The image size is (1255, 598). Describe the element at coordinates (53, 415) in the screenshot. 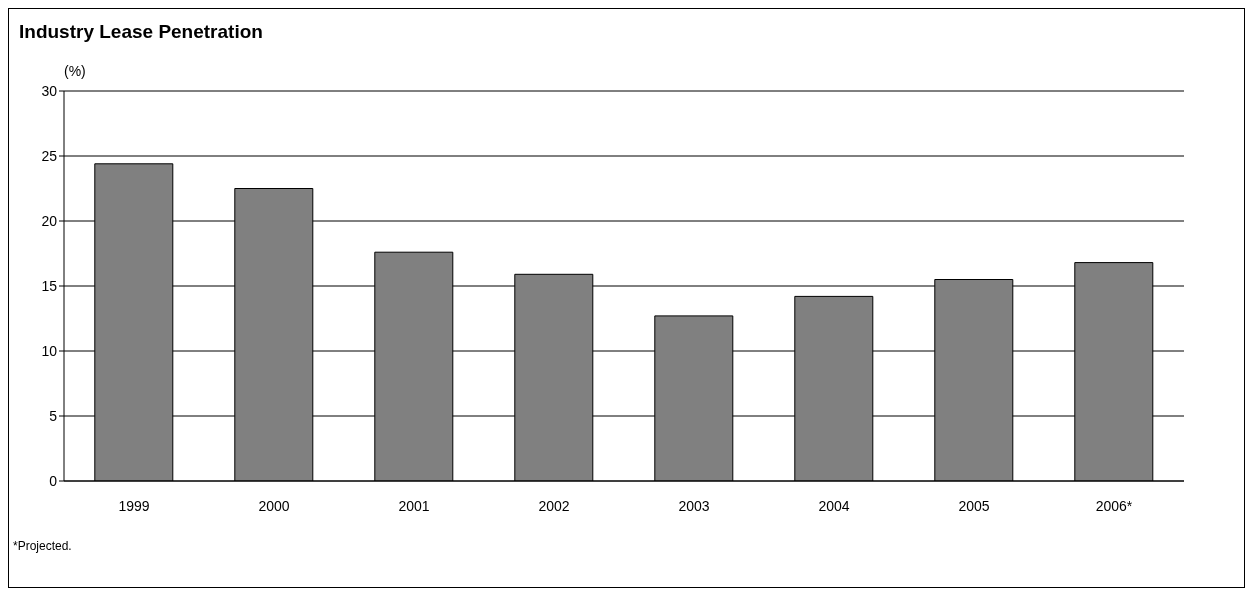

I see `y-tick-label: 5` at that location.